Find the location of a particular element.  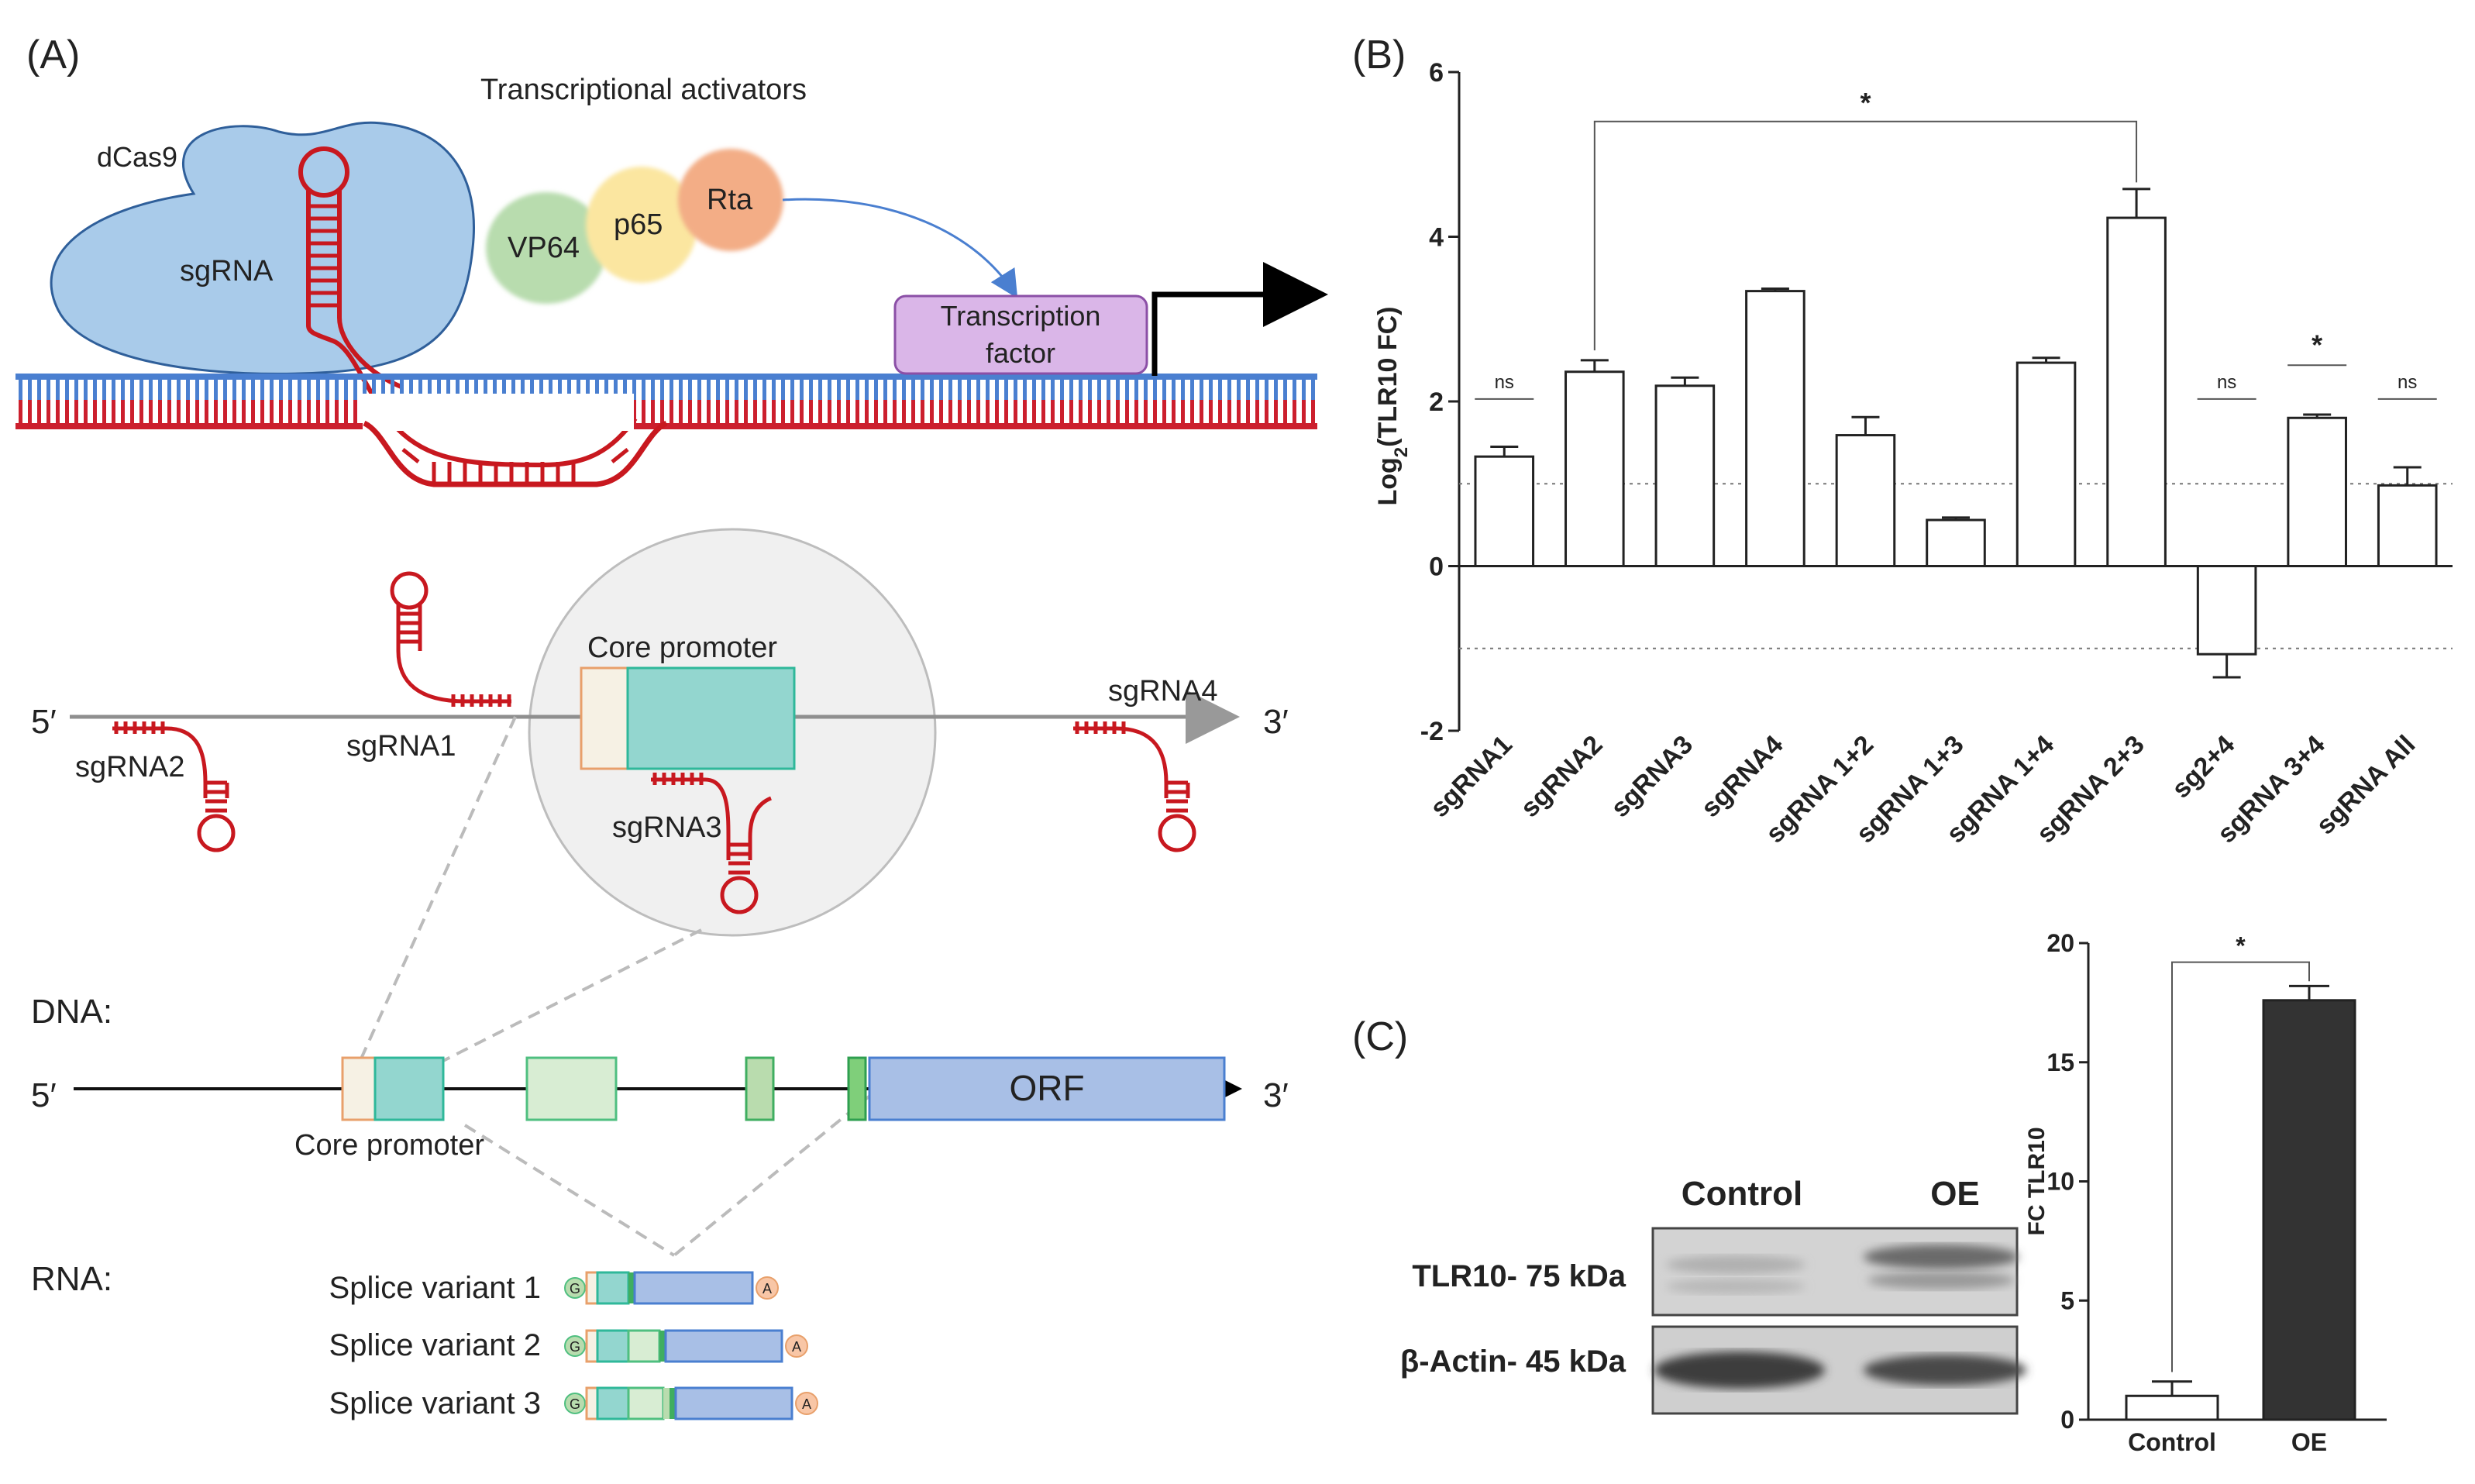

x-tick-label: sg2+4 is located at coordinates (2204, 767).